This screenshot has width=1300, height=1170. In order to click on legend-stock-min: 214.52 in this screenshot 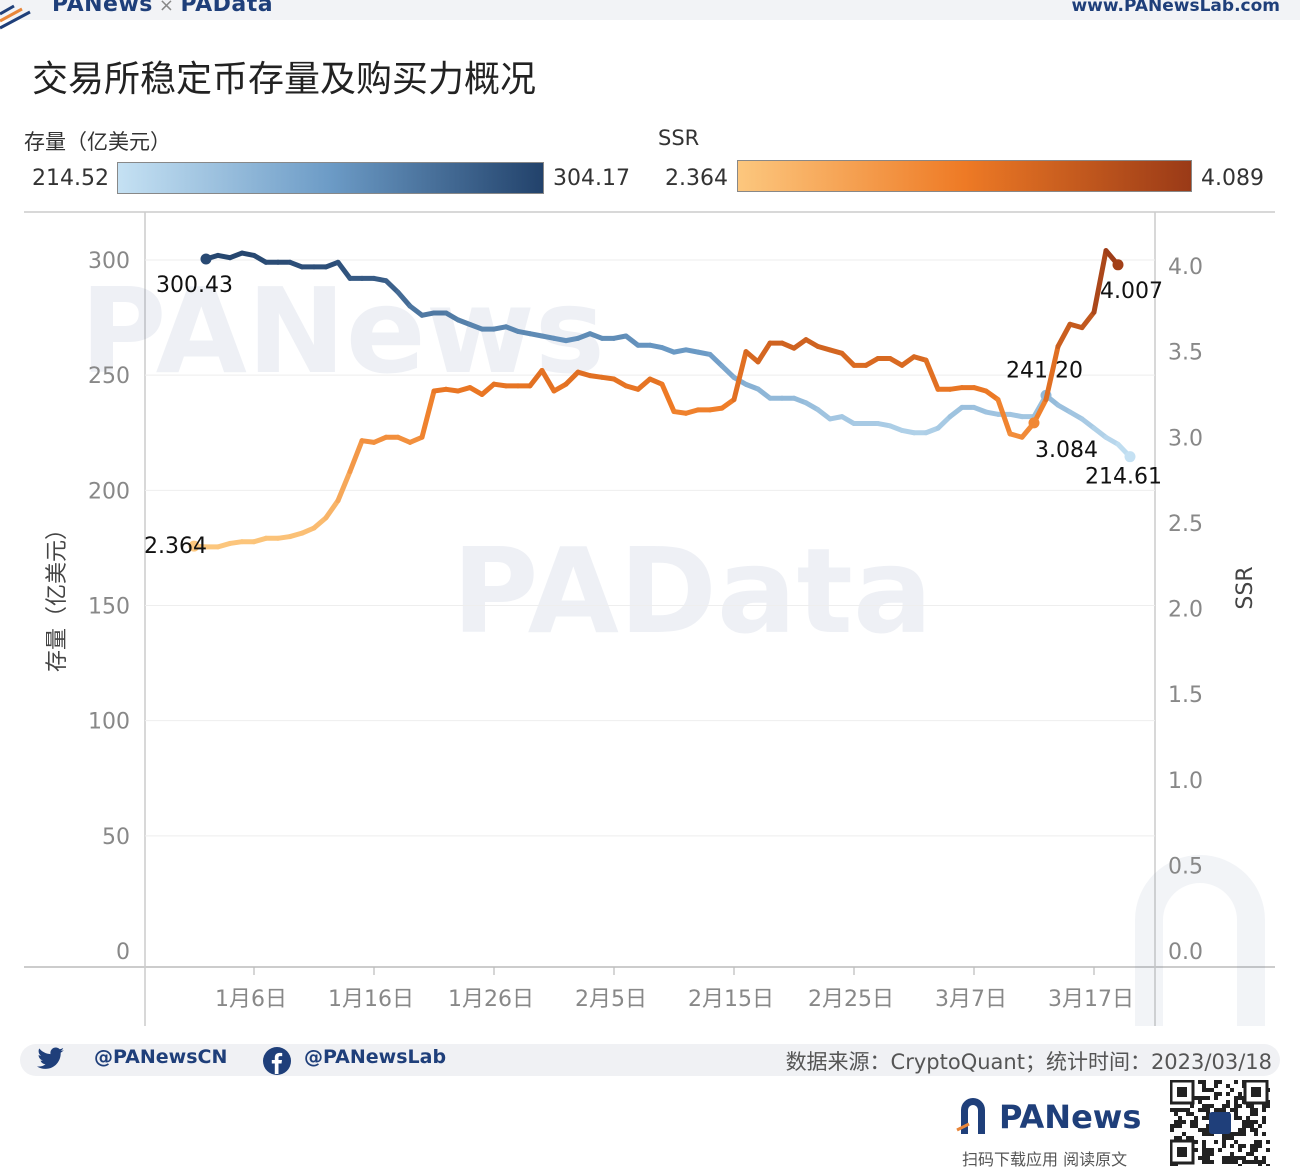, I will do `click(70, 178)`.